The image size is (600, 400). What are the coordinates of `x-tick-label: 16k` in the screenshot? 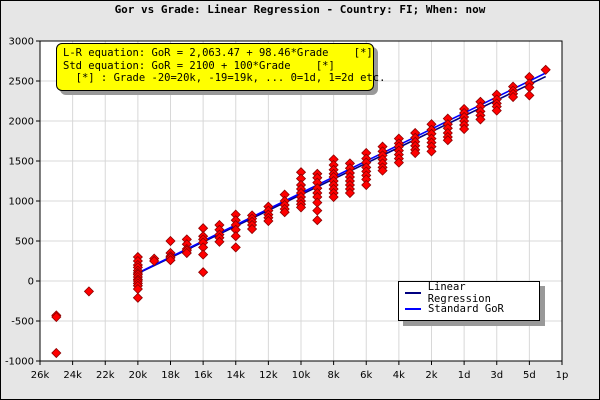 It's located at (203, 375).